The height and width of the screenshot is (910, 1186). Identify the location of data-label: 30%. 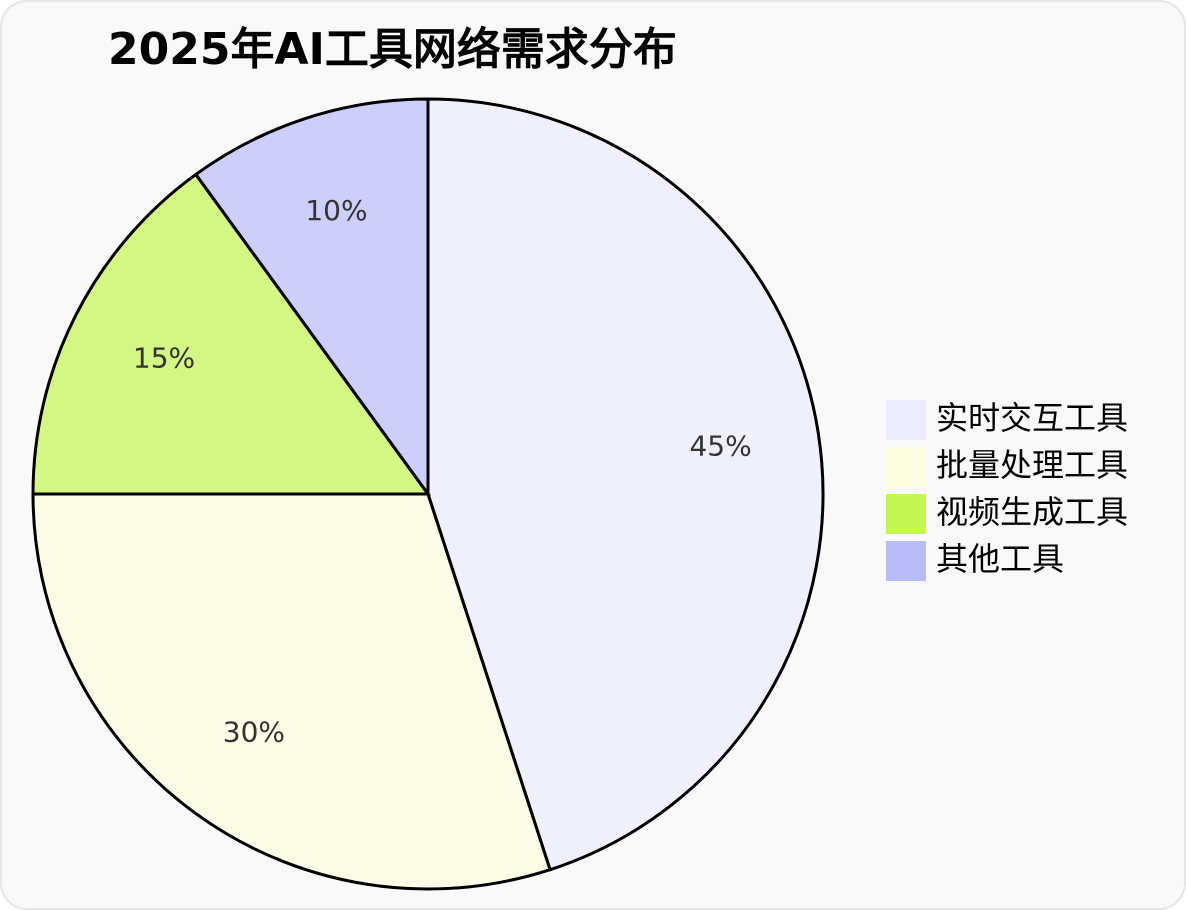
(254, 732).